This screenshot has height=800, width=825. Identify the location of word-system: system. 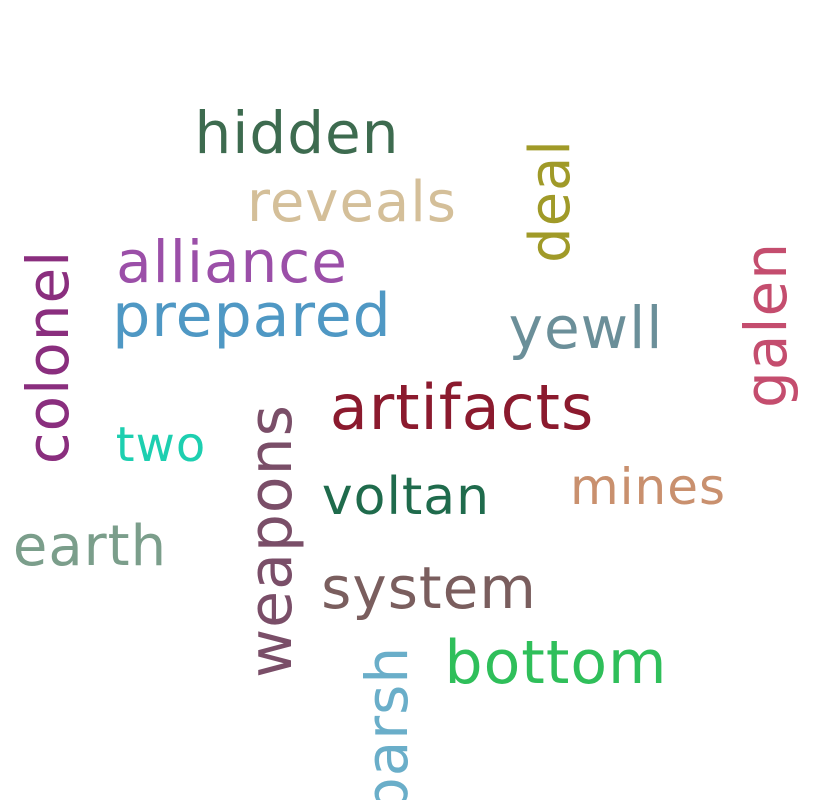
(429, 588).